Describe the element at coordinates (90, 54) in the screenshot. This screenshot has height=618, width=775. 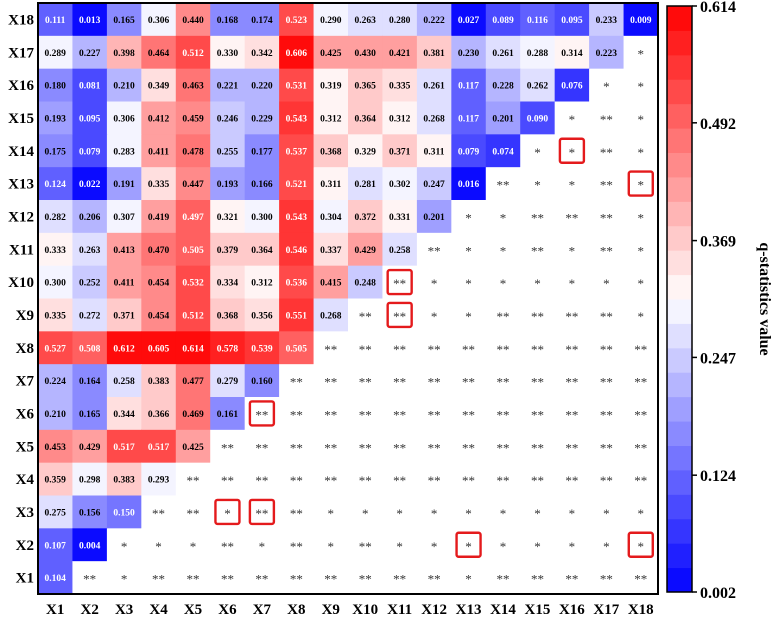
I see `cell-value-label: 0.227` at that location.